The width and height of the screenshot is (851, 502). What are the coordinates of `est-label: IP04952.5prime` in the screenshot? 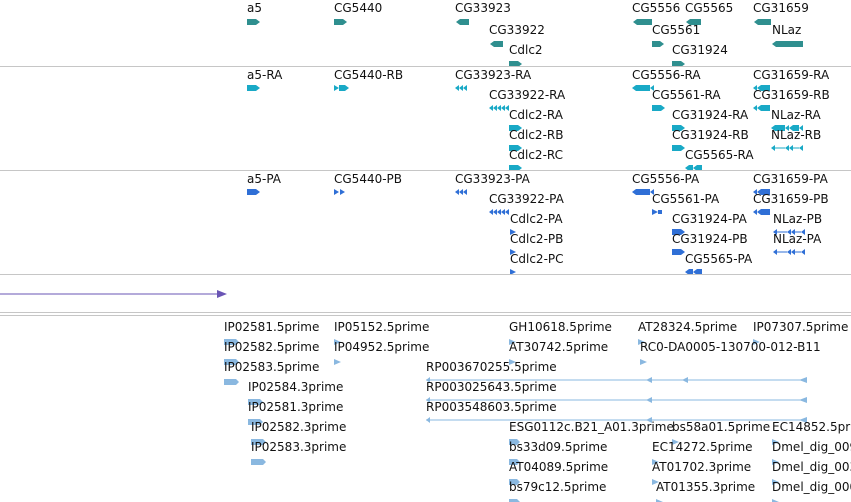 It's located at (382, 347).